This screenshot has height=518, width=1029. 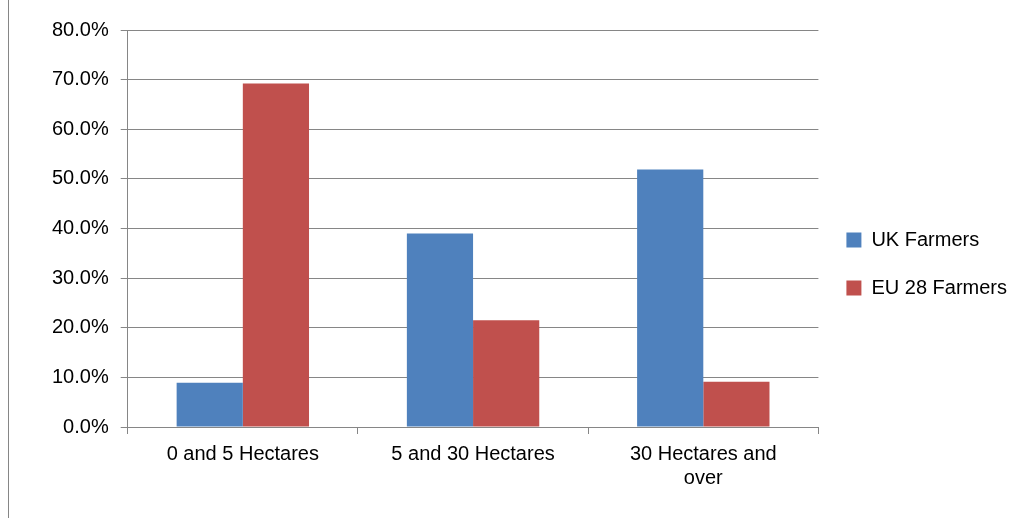 What do you see at coordinates (80, 28) in the screenshot?
I see `y-tick-label: 80.0%` at bounding box center [80, 28].